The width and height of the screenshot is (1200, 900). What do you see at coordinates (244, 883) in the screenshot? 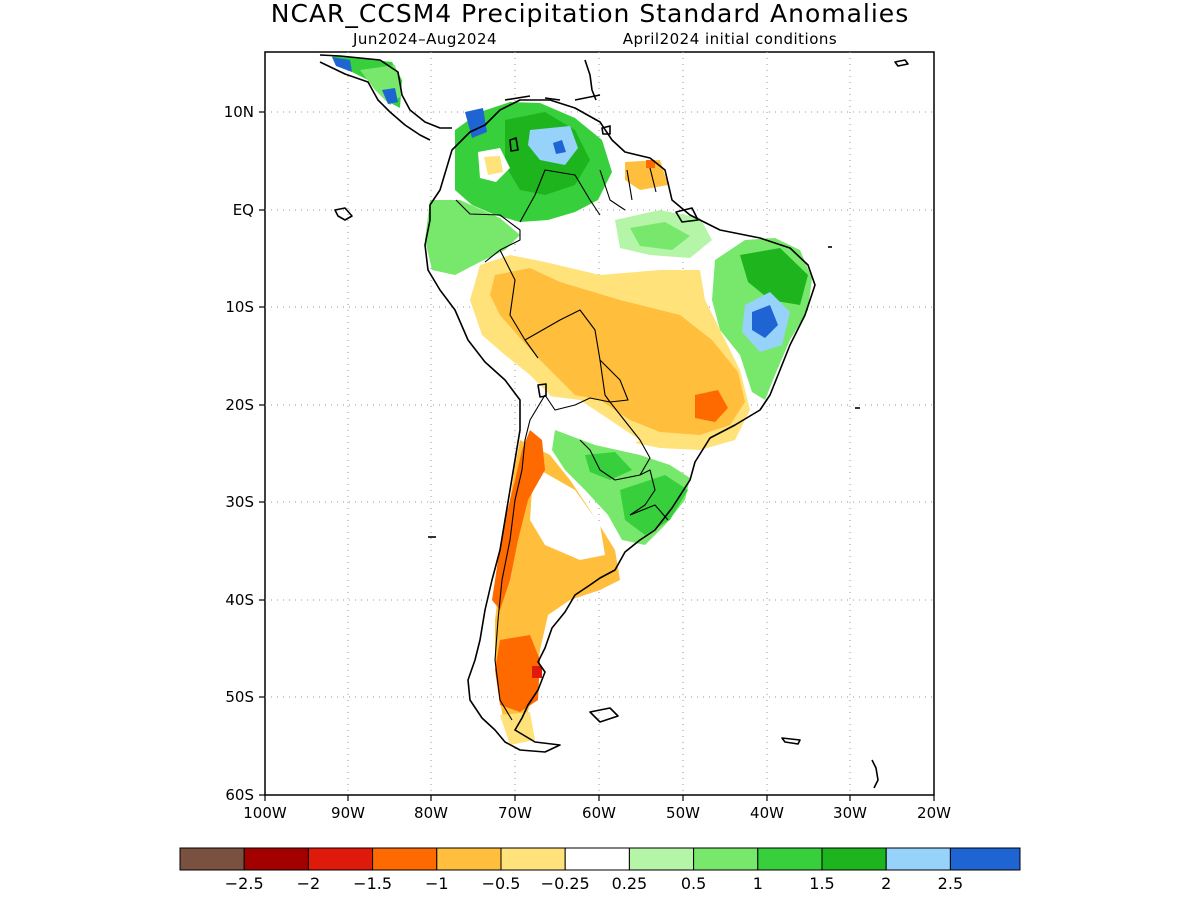
I see `colorbar-label: −2.5` at bounding box center [244, 883].